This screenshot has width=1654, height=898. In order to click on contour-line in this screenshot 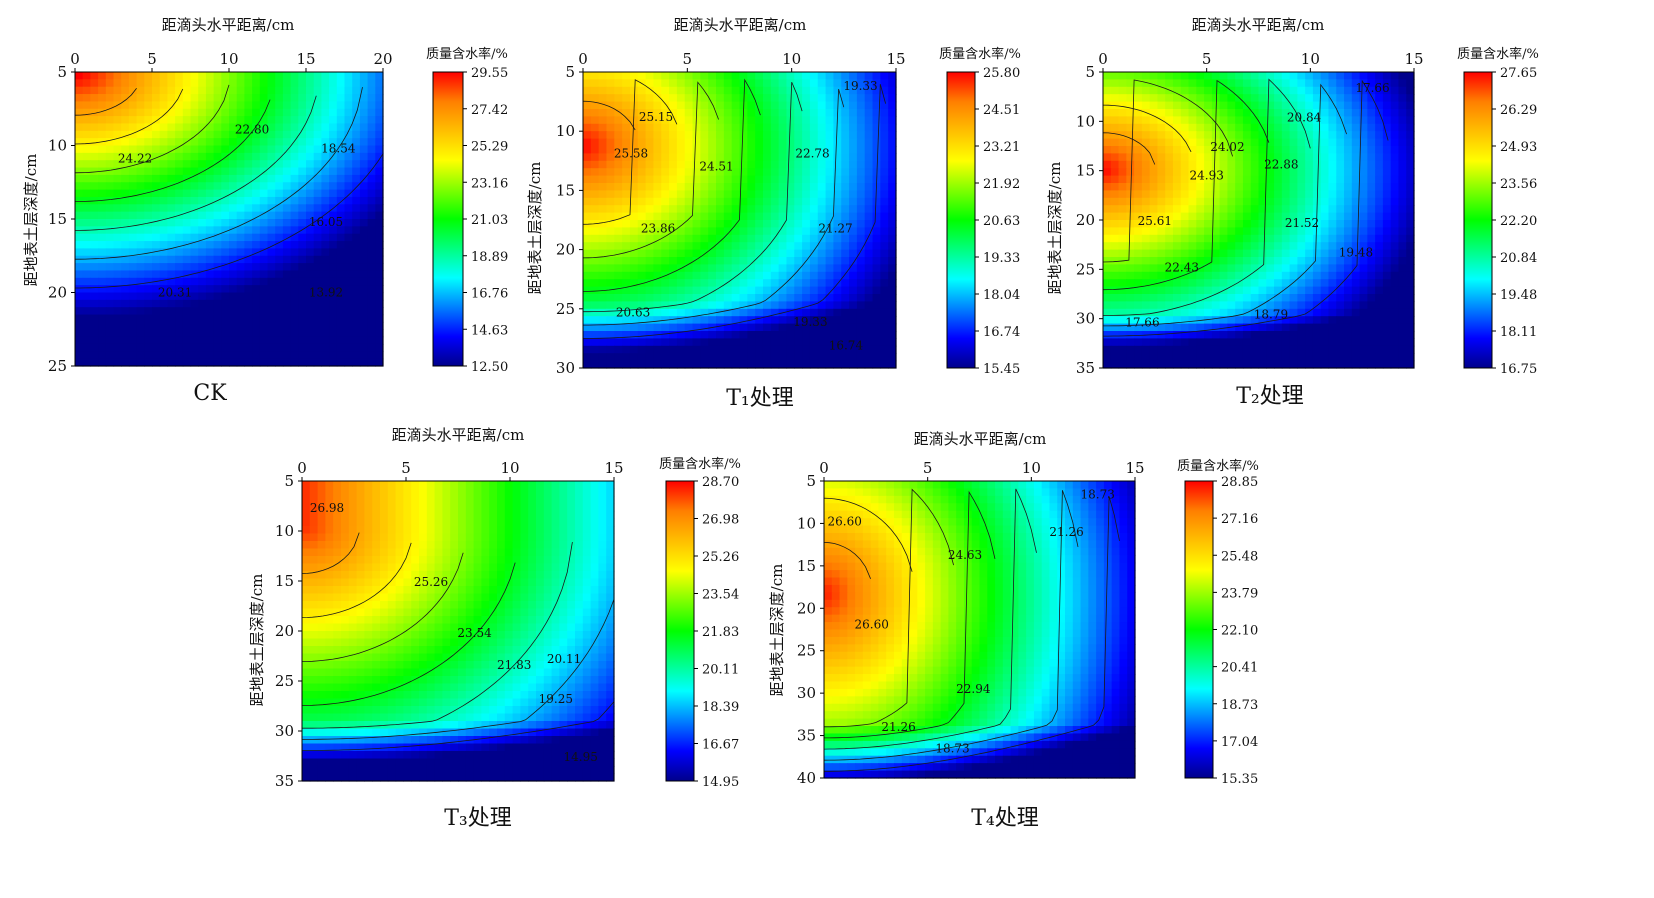, I will do `click(105, 102)`.